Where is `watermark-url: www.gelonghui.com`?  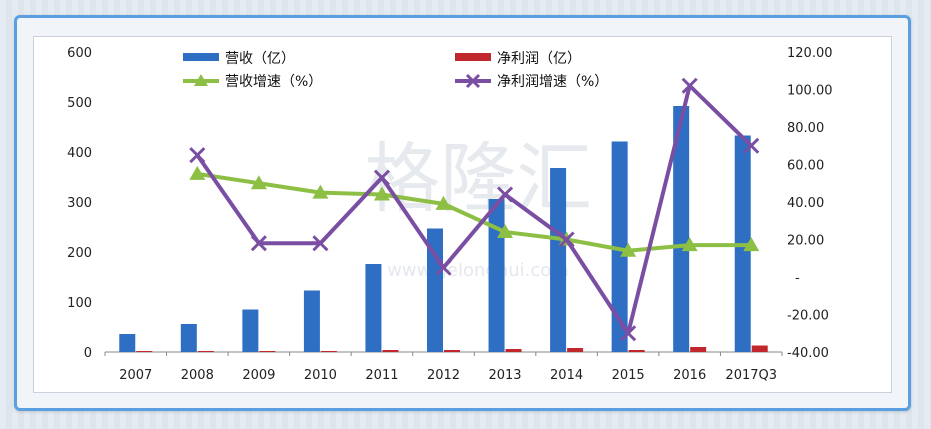 watermark-url: www.gelonghui.com is located at coordinates (478, 270).